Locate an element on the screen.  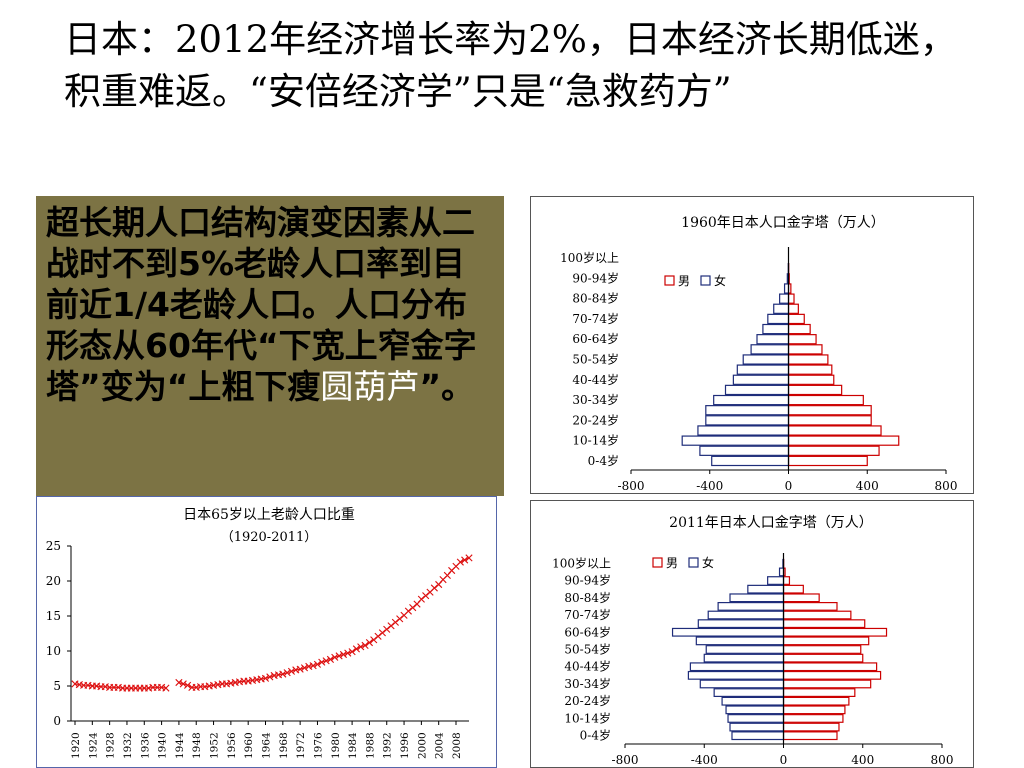
x-tick-label: 1968 is located at coordinates (284, 745).